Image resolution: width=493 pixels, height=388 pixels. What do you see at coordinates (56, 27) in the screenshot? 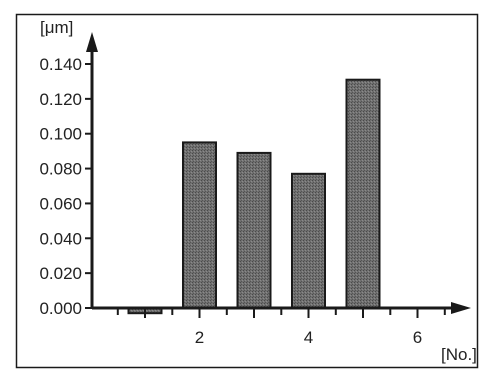
I see `y-axis-label: [μm]` at bounding box center [56, 27].